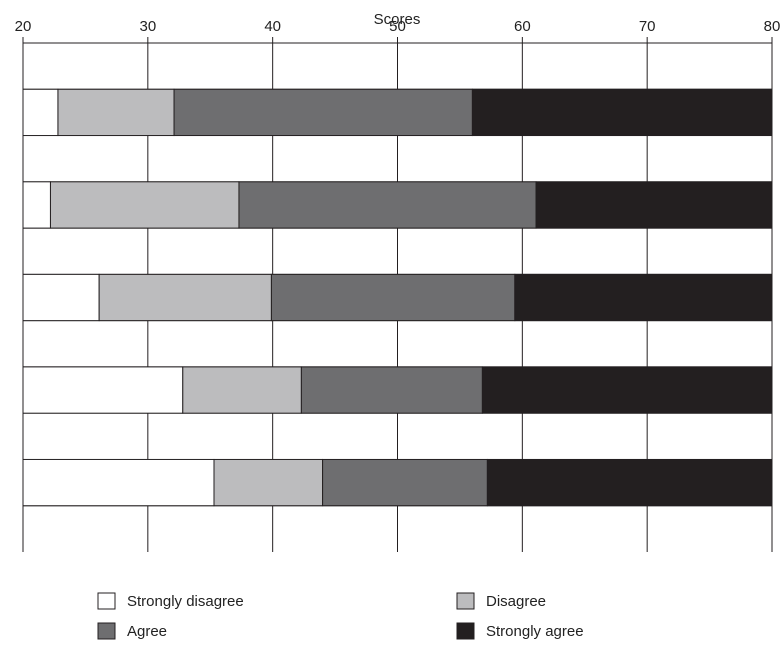 The image size is (782, 650). Describe the element at coordinates (516, 601) in the screenshot. I see `legend-label: Disagree` at that location.